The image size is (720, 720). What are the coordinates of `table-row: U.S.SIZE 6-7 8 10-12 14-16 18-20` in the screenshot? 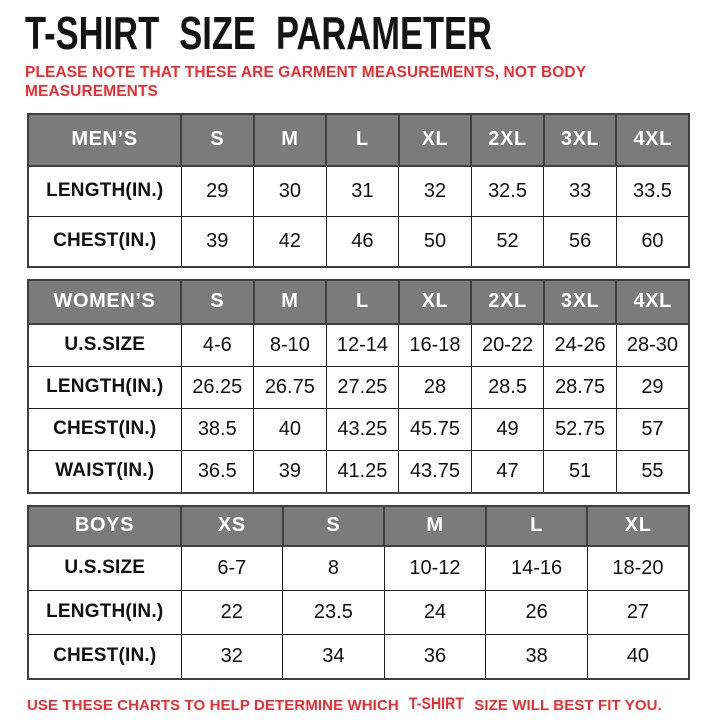 It's located at (358, 568).